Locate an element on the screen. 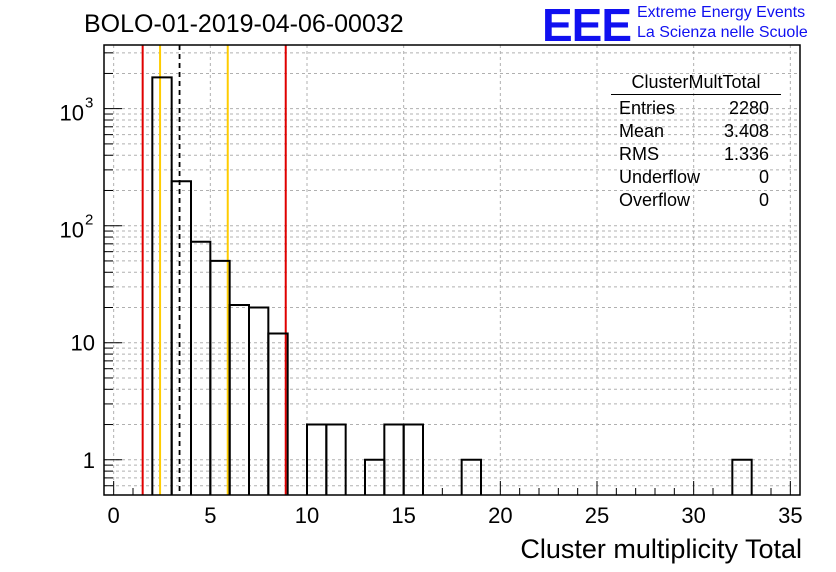 The height and width of the screenshot is (572, 836). x-tick-label: 0 is located at coordinates (114, 515).